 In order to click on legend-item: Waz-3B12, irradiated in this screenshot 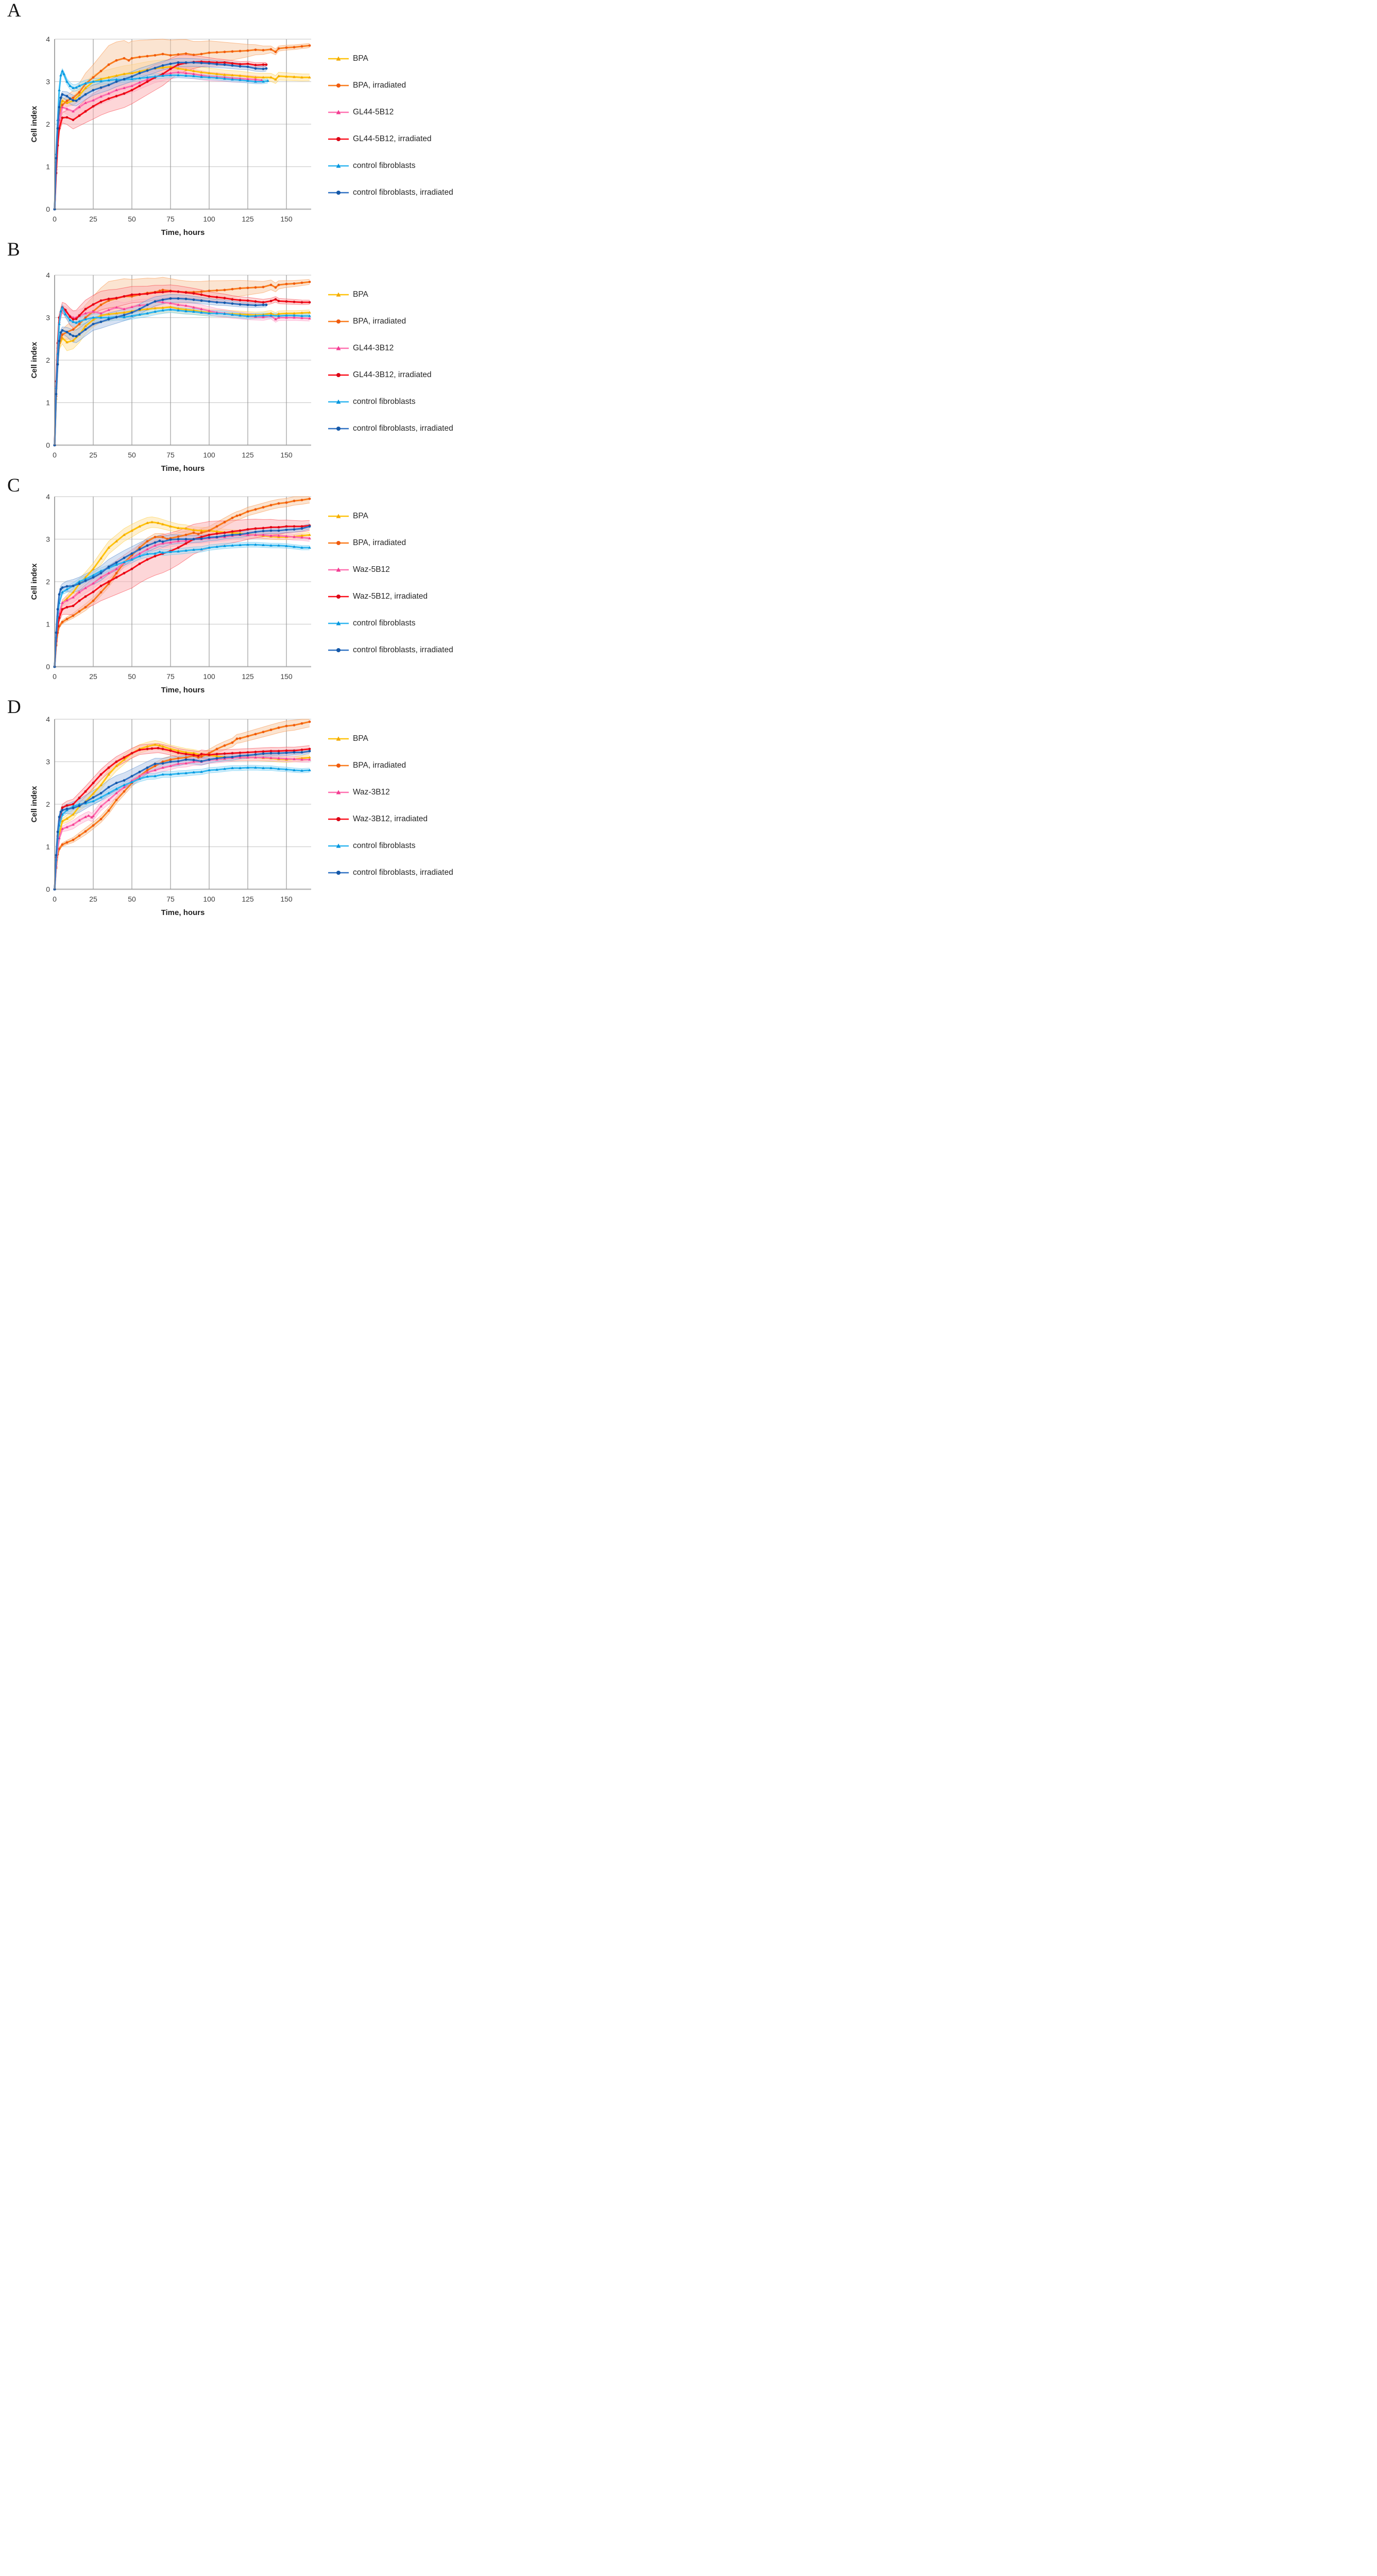, I will do `click(392, 820)`.